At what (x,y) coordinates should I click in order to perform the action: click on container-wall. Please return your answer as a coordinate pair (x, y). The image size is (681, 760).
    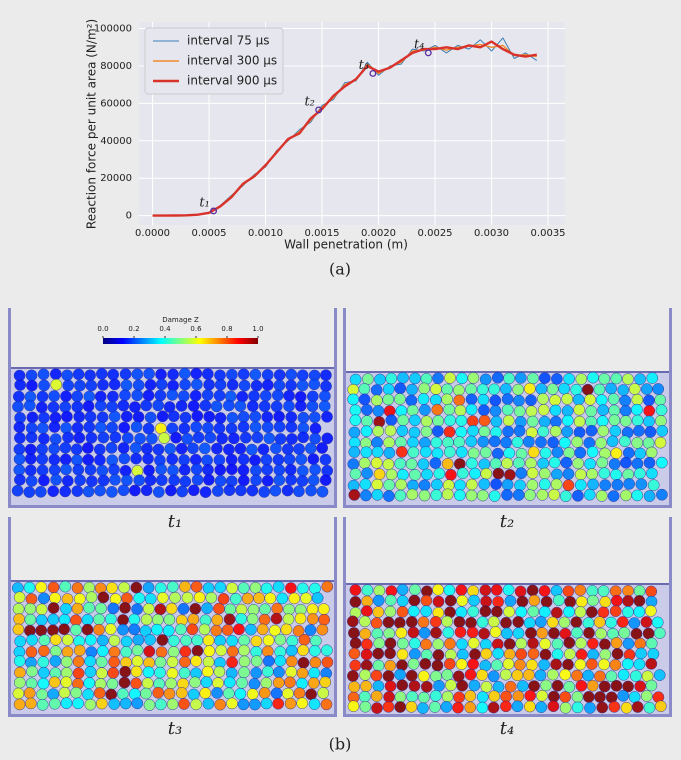
    Looking at the image, I should click on (335, 408).